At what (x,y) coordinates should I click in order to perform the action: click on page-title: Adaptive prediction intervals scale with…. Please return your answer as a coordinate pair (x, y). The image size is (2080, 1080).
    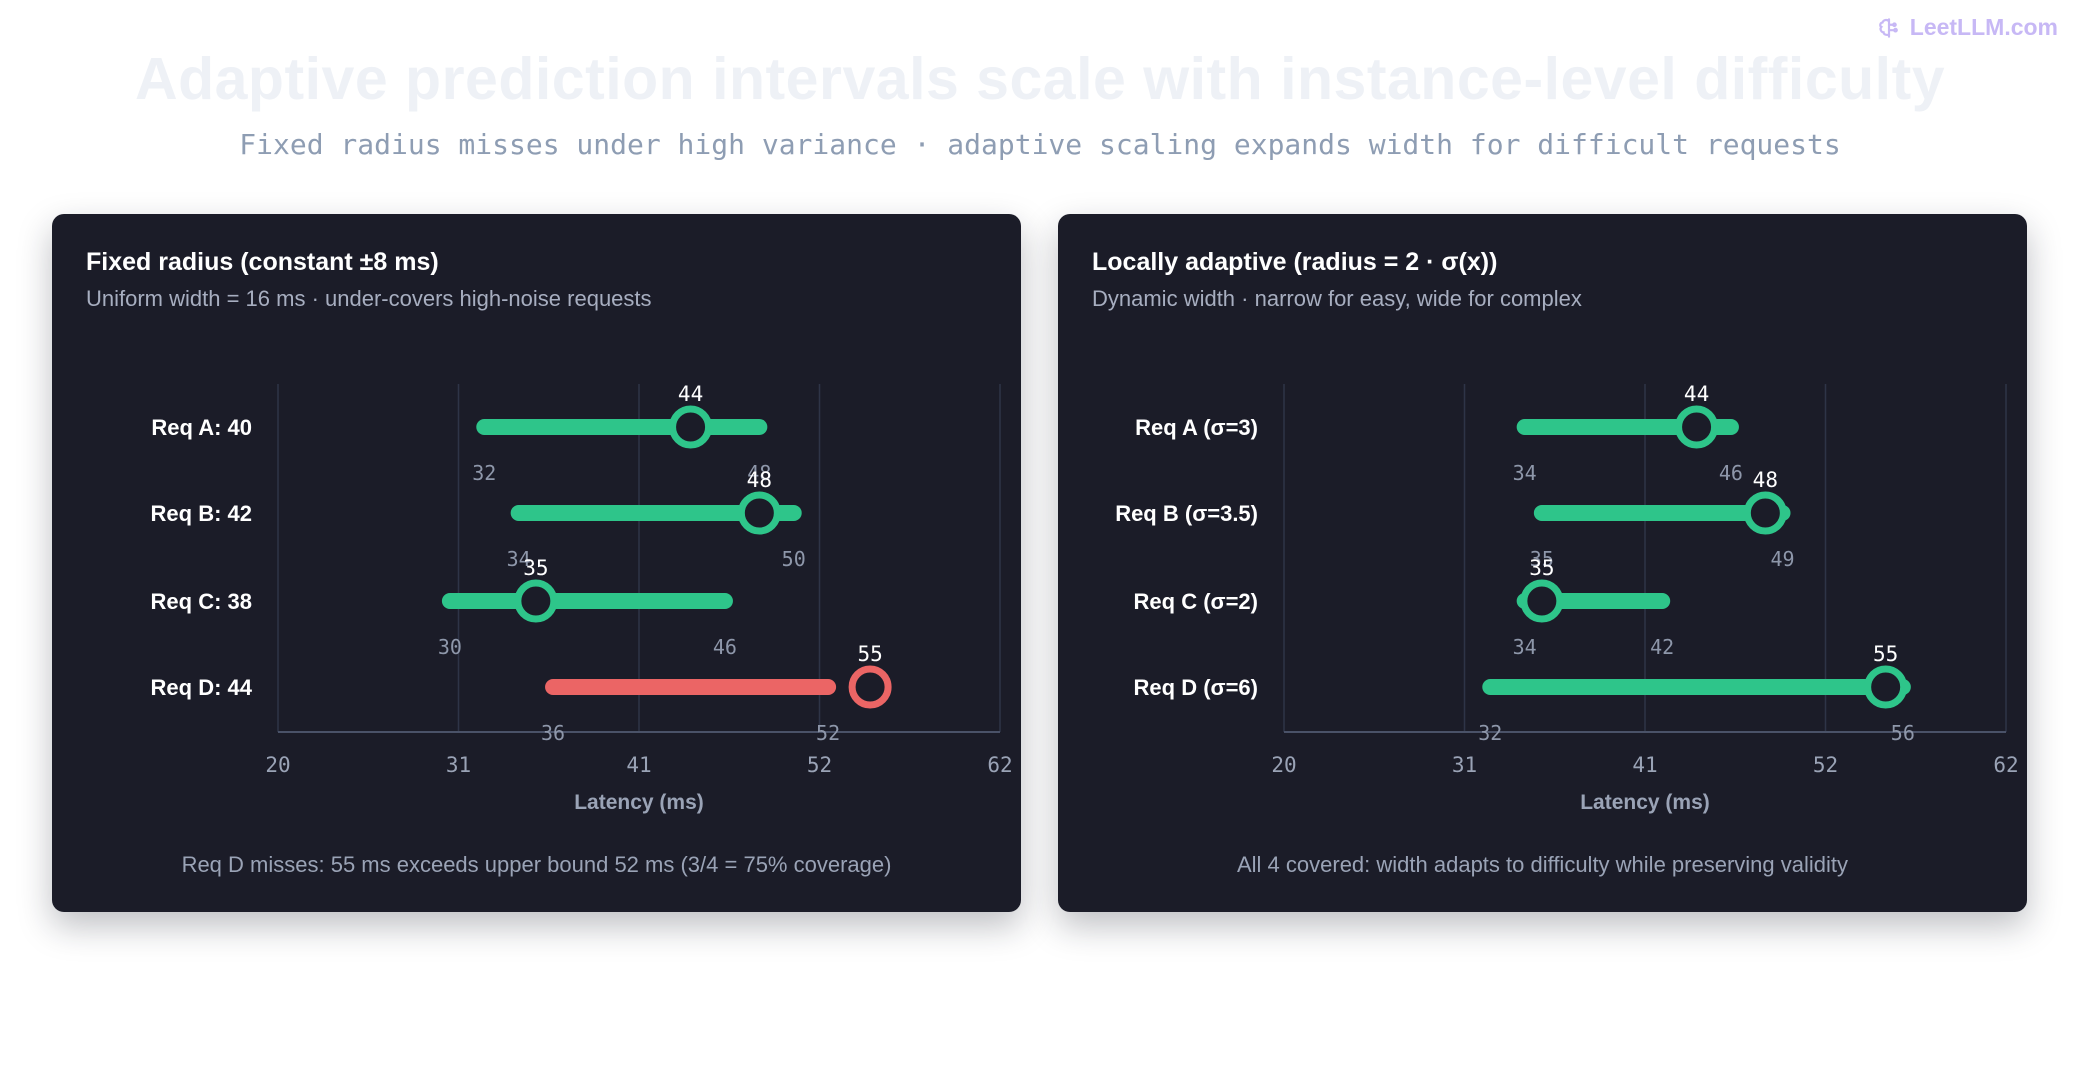
    Looking at the image, I should click on (1040, 79).